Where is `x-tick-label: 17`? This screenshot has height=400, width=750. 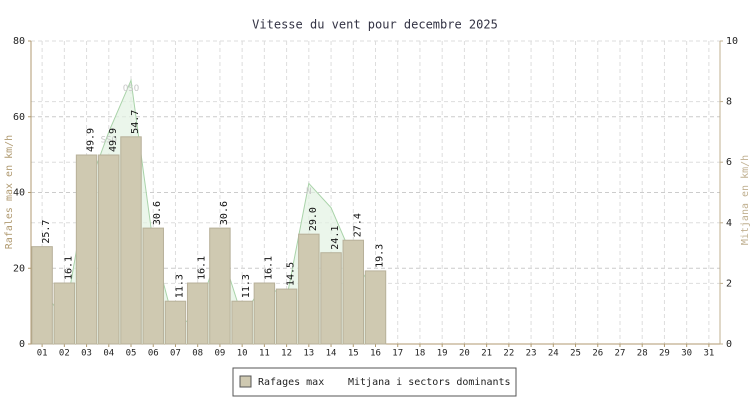 x-tick-label: 17 is located at coordinates (397, 354).